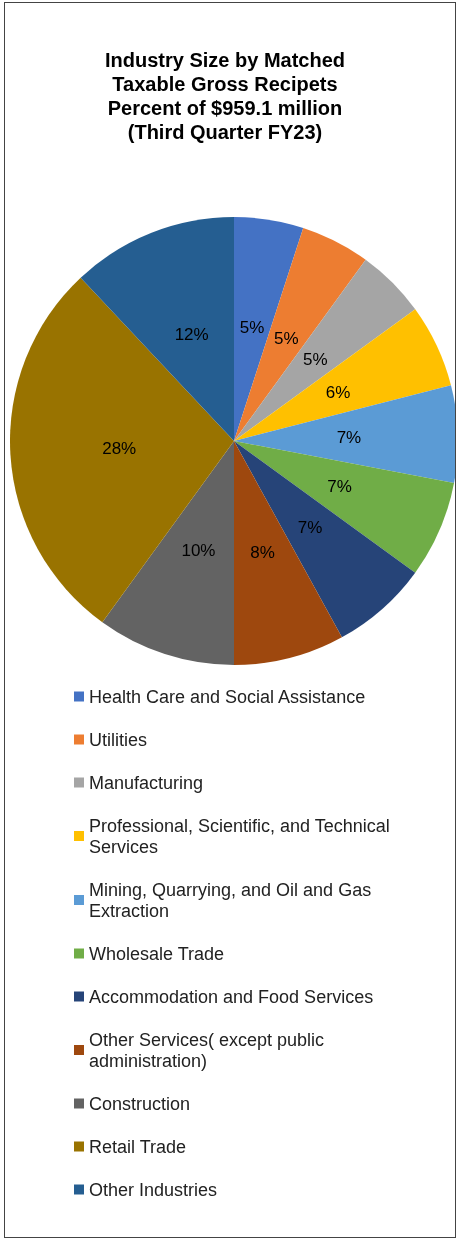 The width and height of the screenshot is (458, 1241). Describe the element at coordinates (138, 1146) in the screenshot. I see `legend-label: Retail Trade` at that location.